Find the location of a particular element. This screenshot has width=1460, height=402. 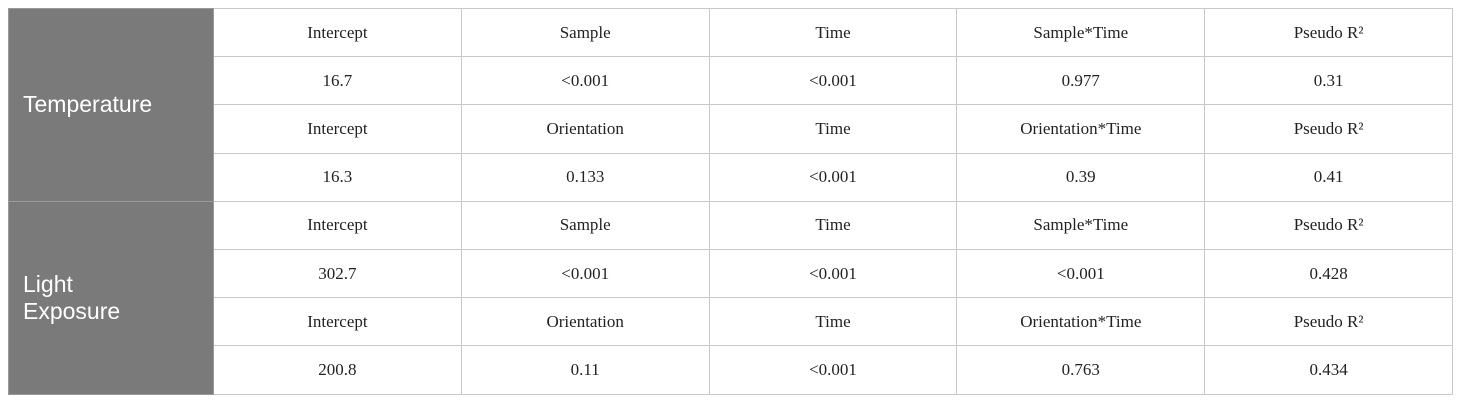

table-row: 200.8 0.11 <0.001 0.763 0.434 is located at coordinates (731, 370).